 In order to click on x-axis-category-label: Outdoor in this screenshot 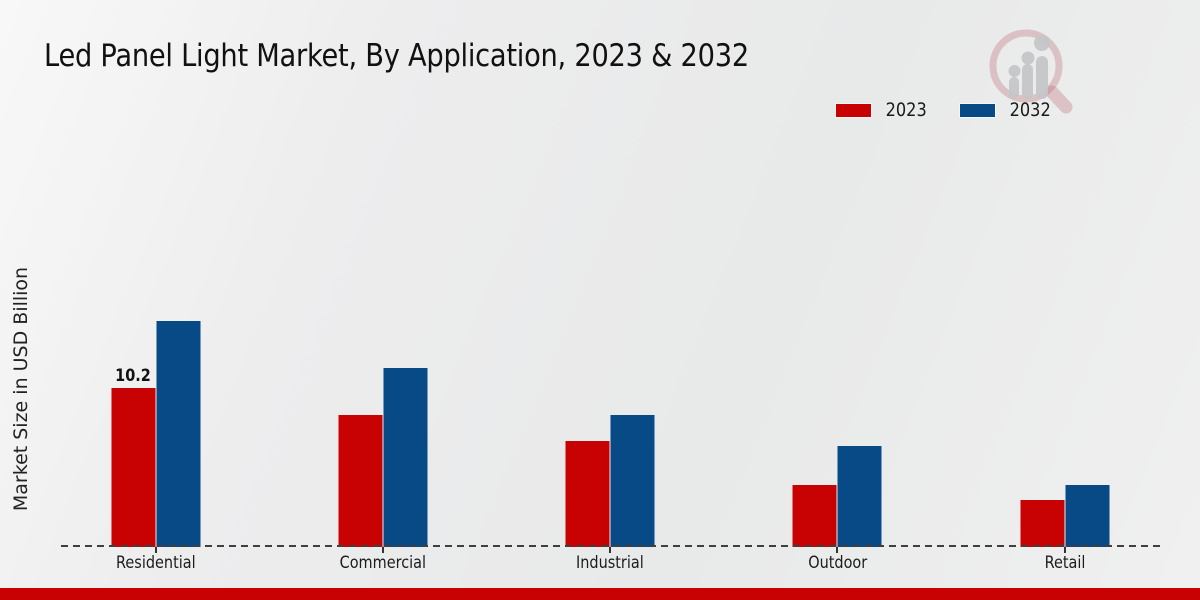, I will do `click(837, 563)`.